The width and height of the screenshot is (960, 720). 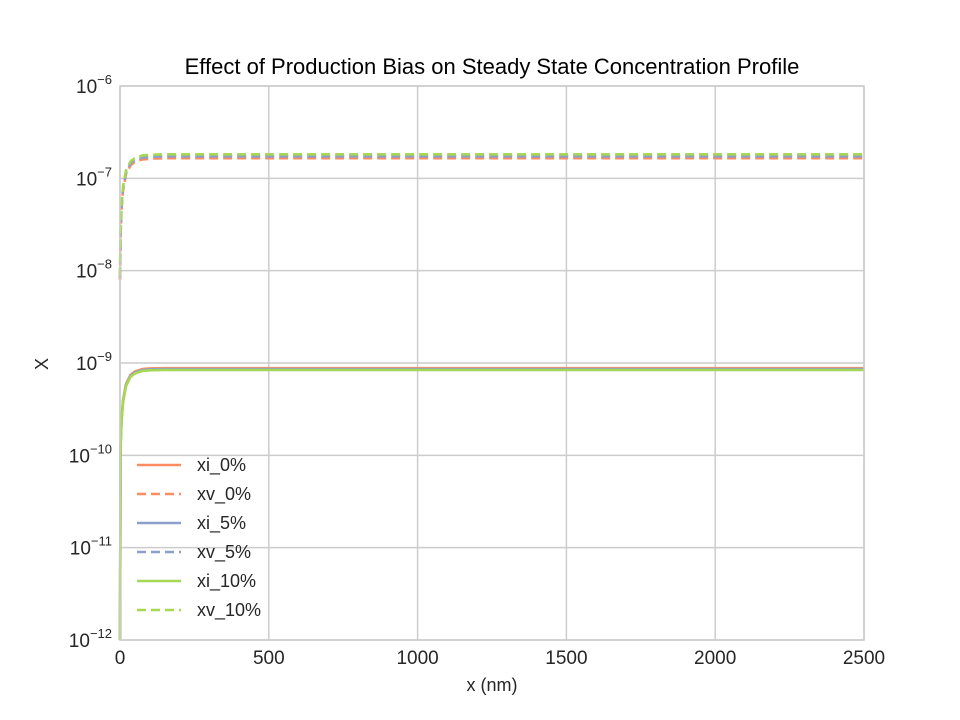 I want to click on y-tick-exponent: −6, so click(x=104, y=79).